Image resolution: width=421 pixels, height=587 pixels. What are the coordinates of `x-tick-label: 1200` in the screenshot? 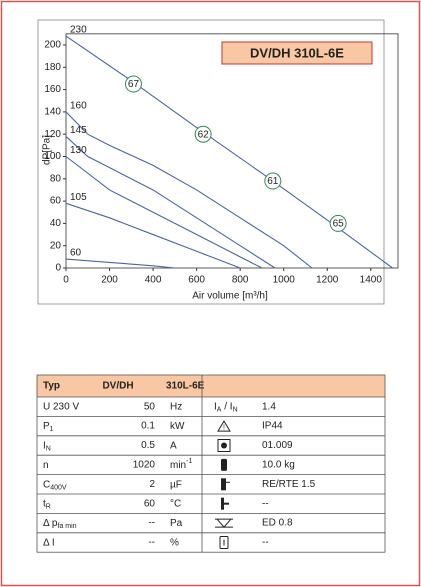 It's located at (327, 280).